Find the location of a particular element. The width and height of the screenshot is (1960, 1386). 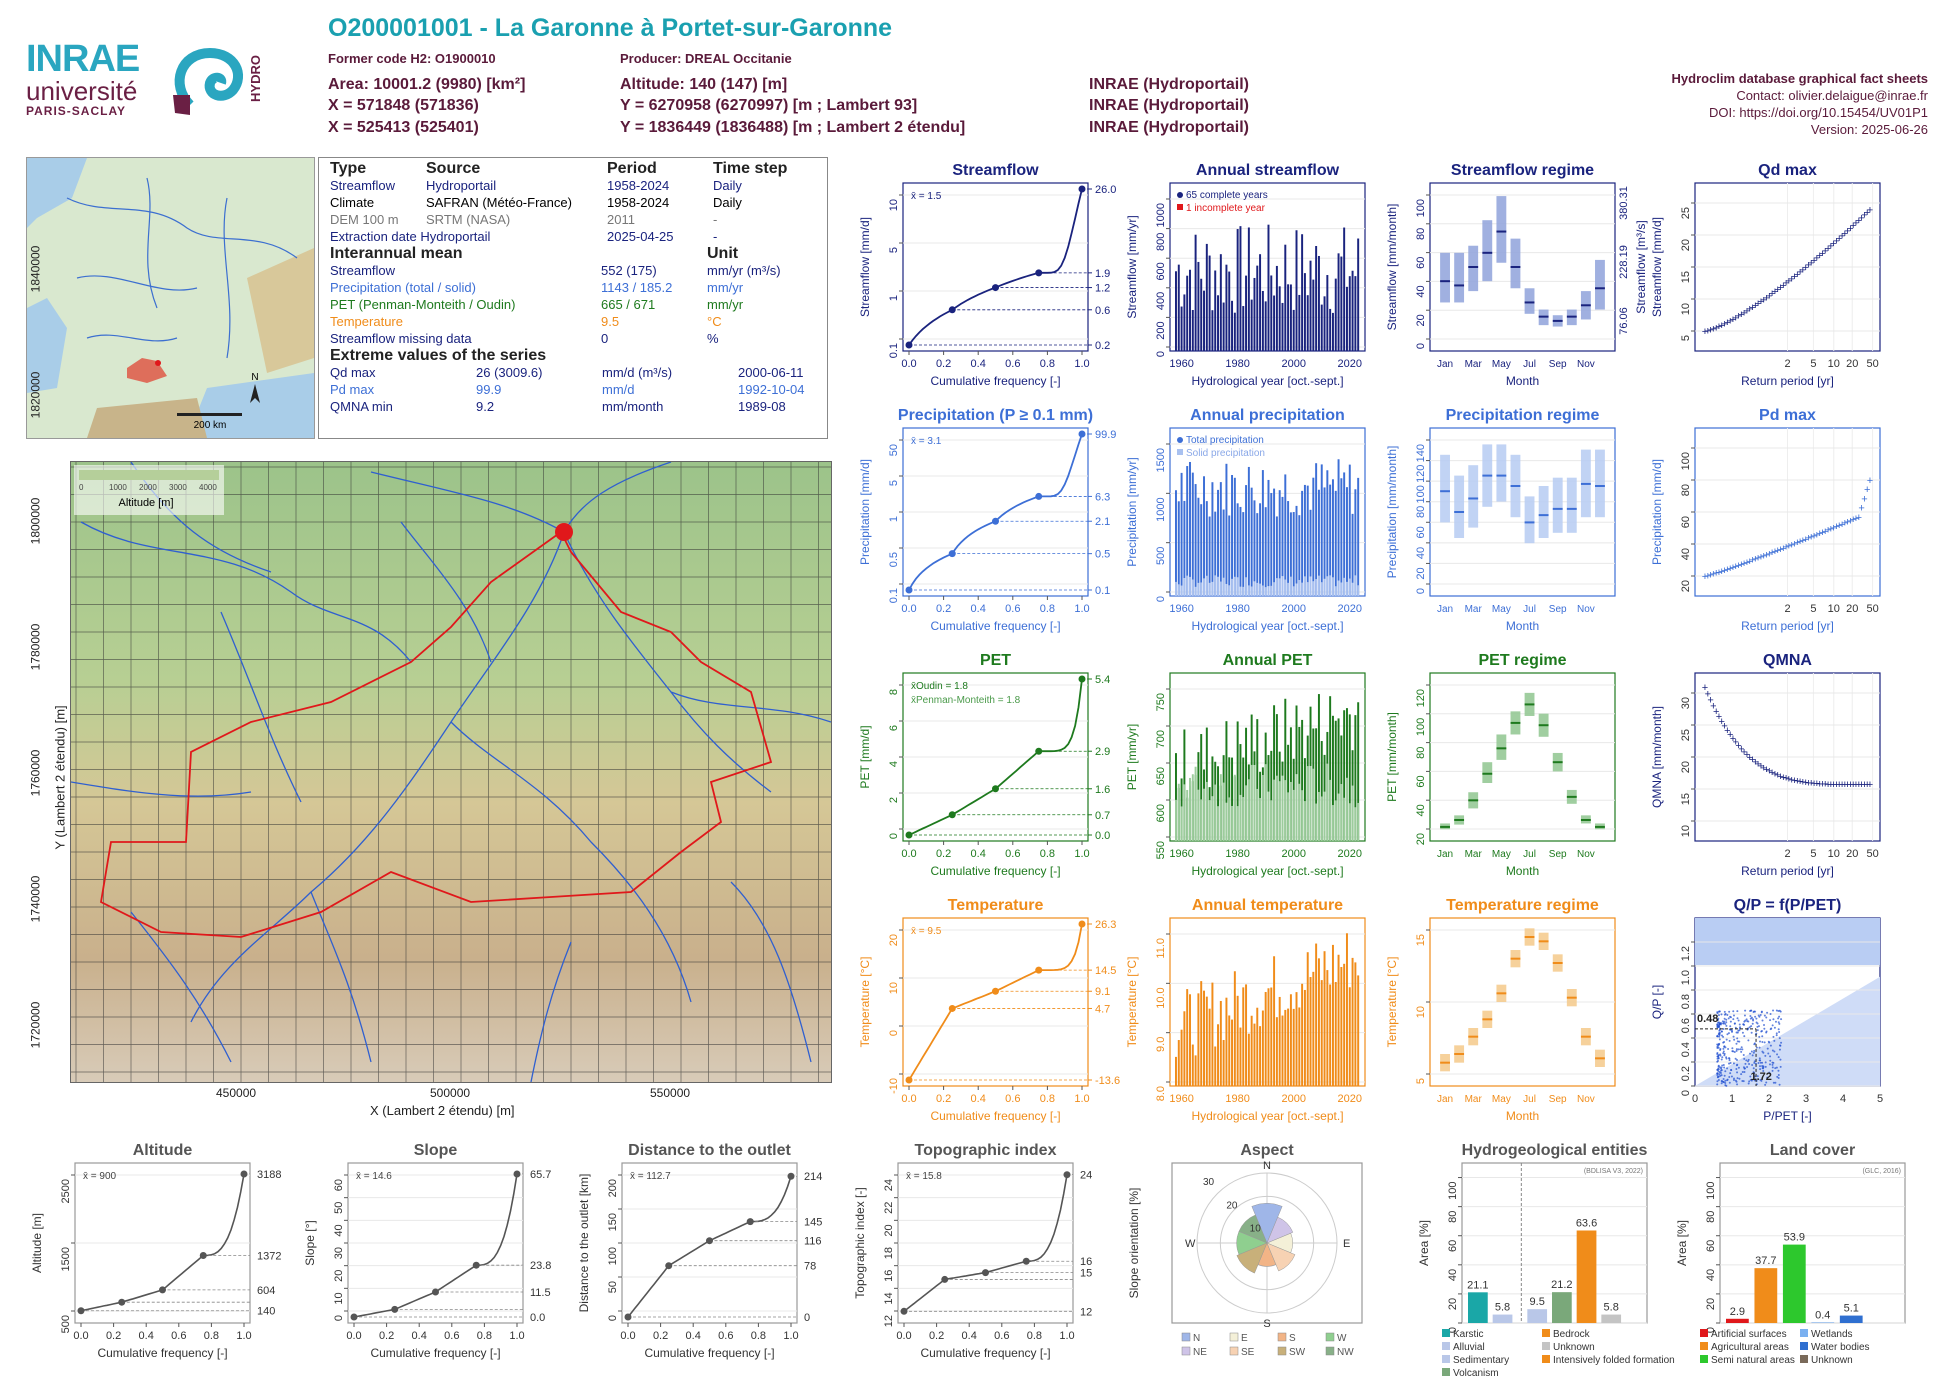

mean-label: x̄ = 15.8 is located at coordinates (924, 1176).